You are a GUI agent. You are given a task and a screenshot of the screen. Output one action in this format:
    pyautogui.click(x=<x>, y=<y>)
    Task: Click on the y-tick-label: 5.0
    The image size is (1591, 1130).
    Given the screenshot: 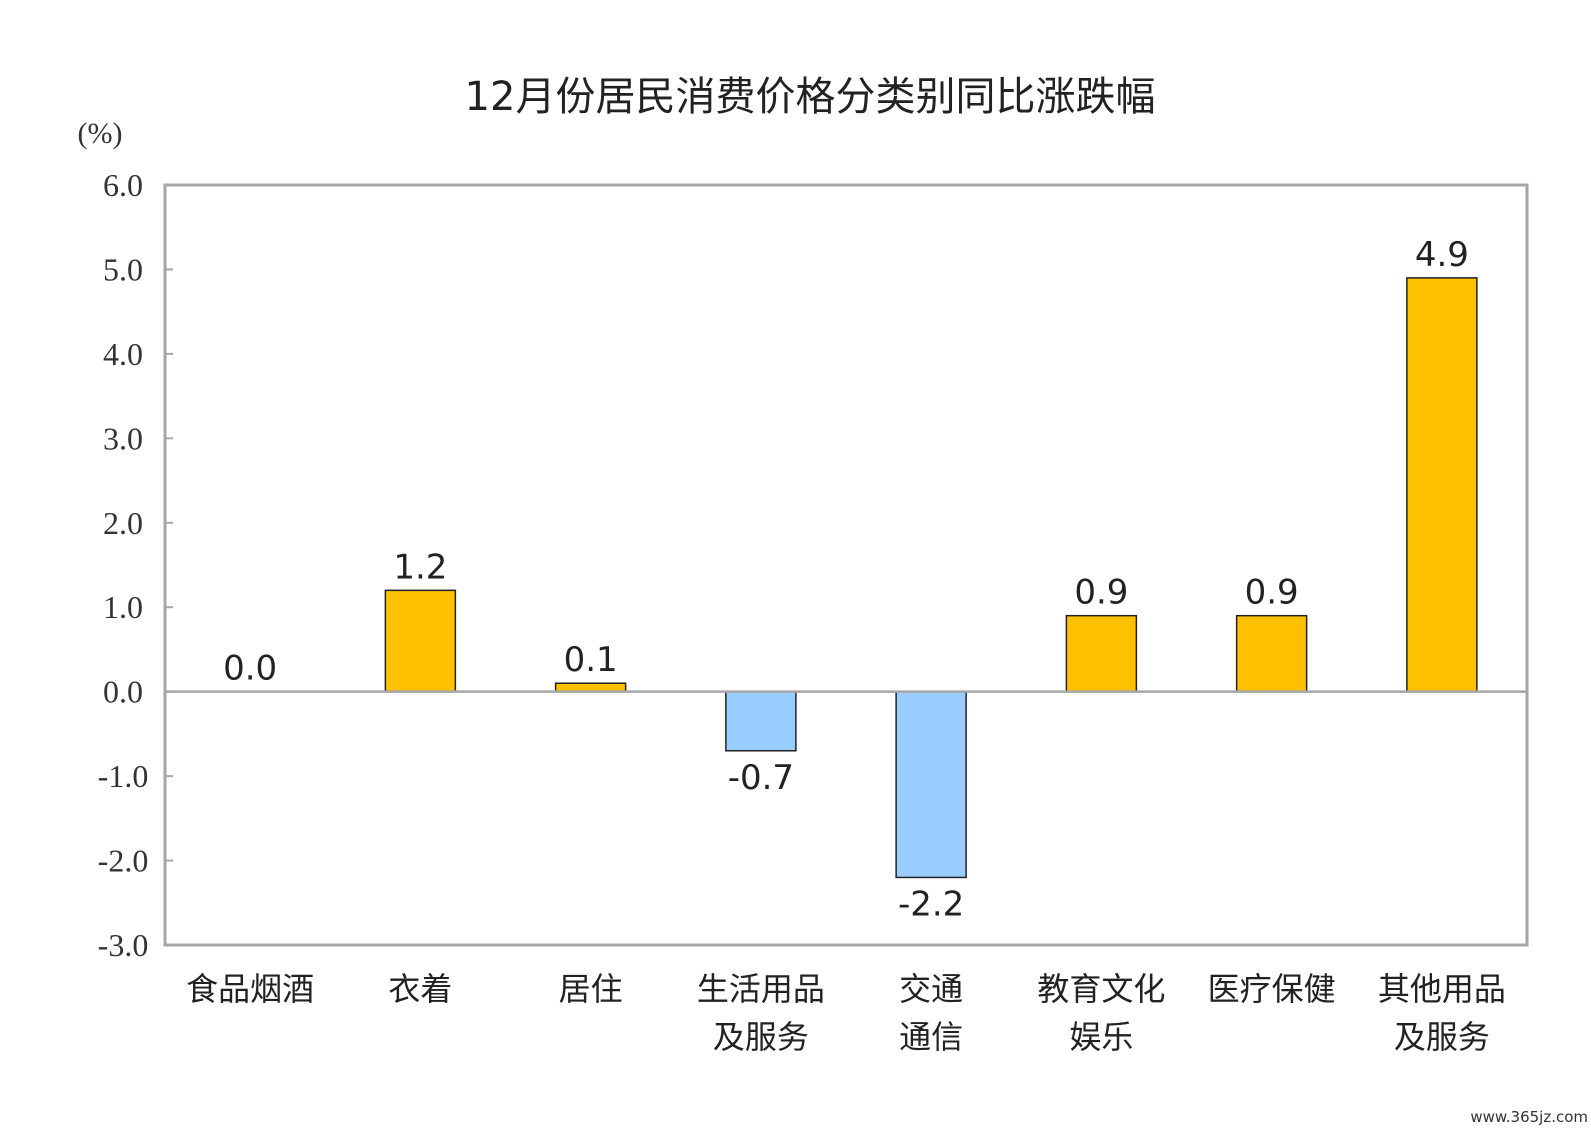 What is the action you would take?
    pyautogui.click(x=123, y=269)
    